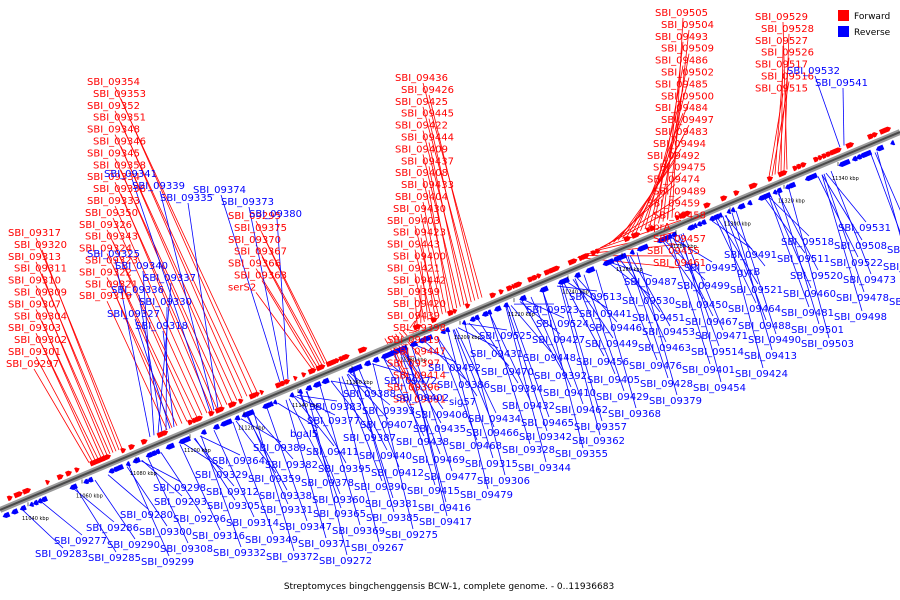 The image size is (900, 600). What do you see at coordinates (141, 266) in the screenshot?
I see `gene-label: SBI_09340` at bounding box center [141, 266].